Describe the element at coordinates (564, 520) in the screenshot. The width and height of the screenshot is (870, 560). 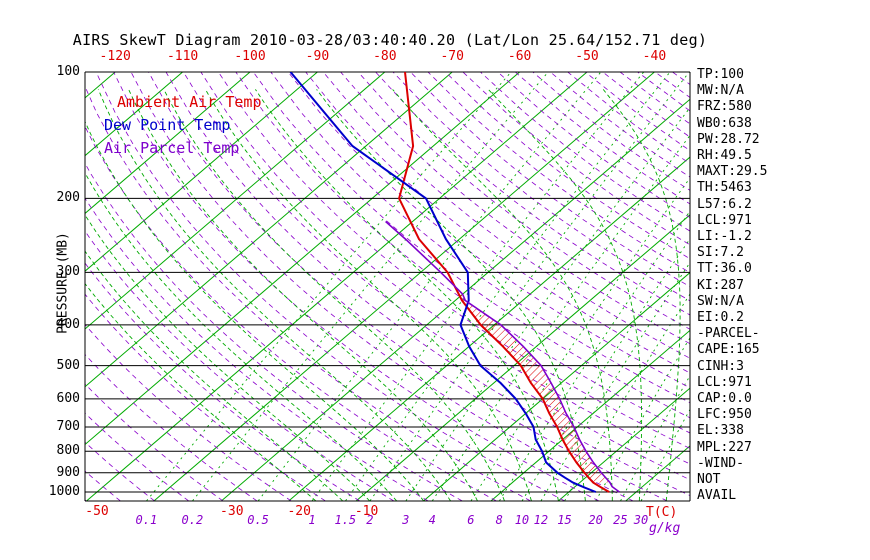
I see `mixing-ratio-tick-label: 15` at that location.